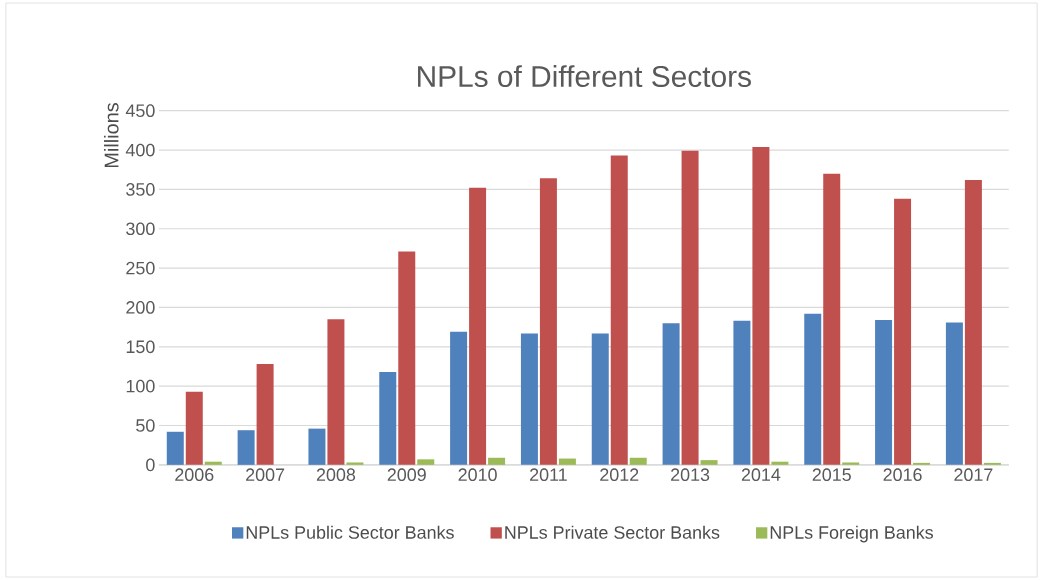  Describe the element at coordinates (548, 475) in the screenshot. I see `x-tick-label: 2011` at that location.